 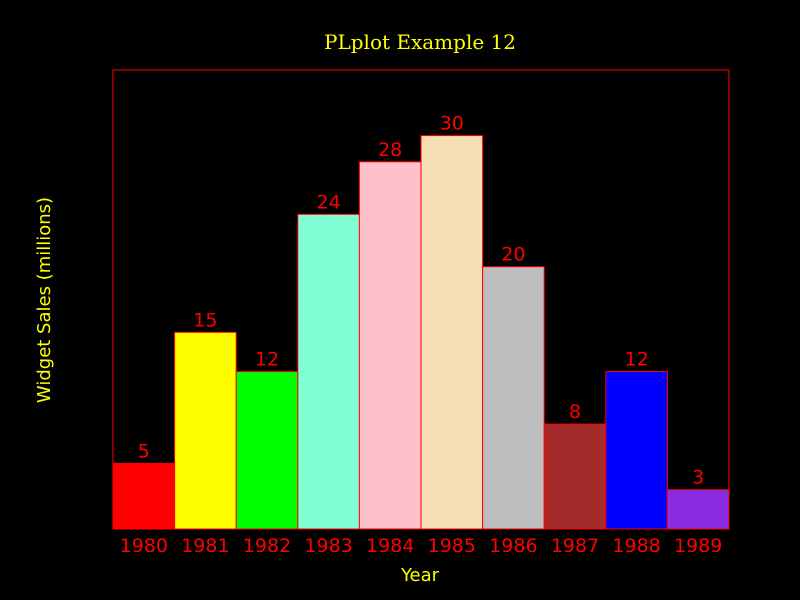 I want to click on data-label-1989: 3, so click(x=698, y=478).